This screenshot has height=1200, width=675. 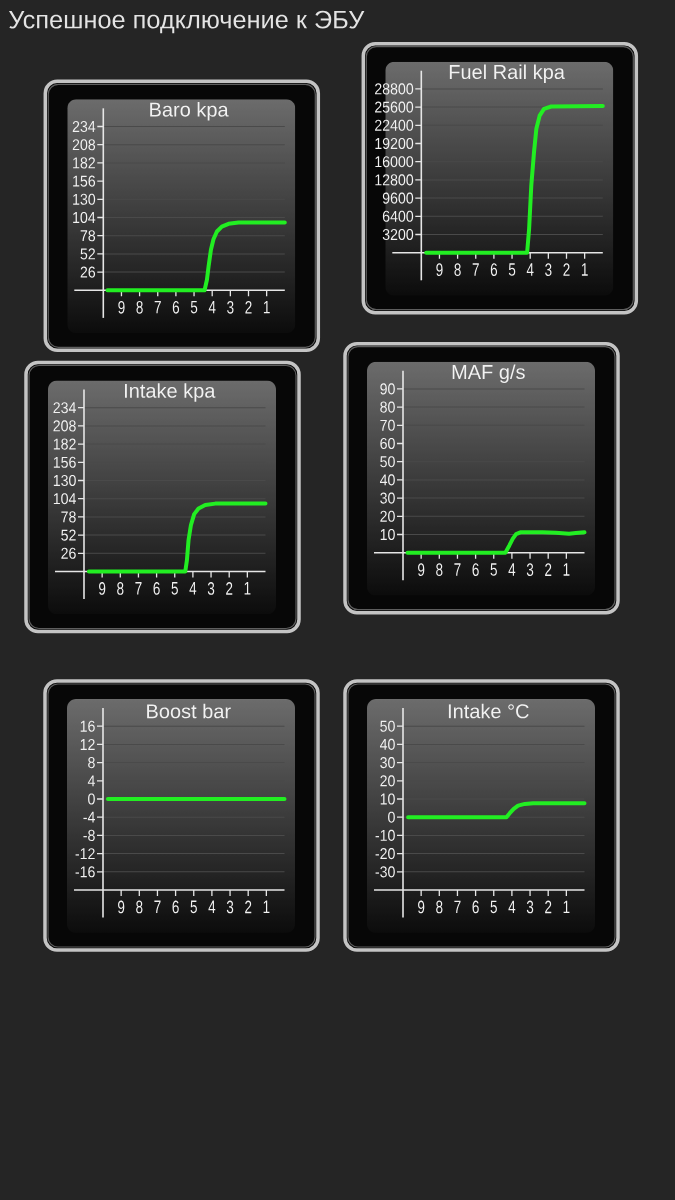 I want to click on text: Успешное подключение к ЭБУ, so click(x=186, y=22).